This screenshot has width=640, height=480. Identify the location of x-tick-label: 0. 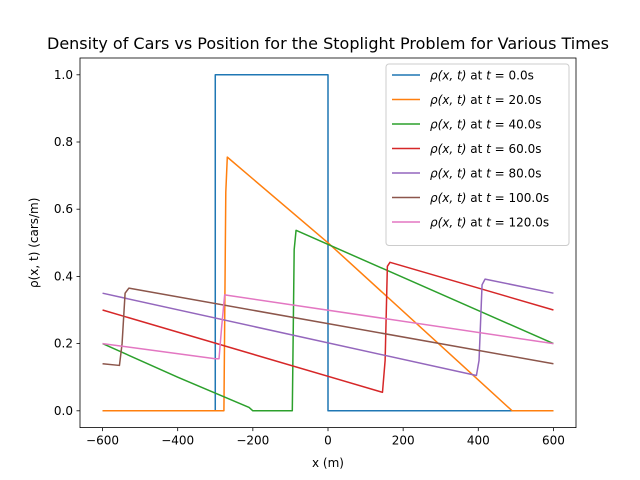
(328, 441).